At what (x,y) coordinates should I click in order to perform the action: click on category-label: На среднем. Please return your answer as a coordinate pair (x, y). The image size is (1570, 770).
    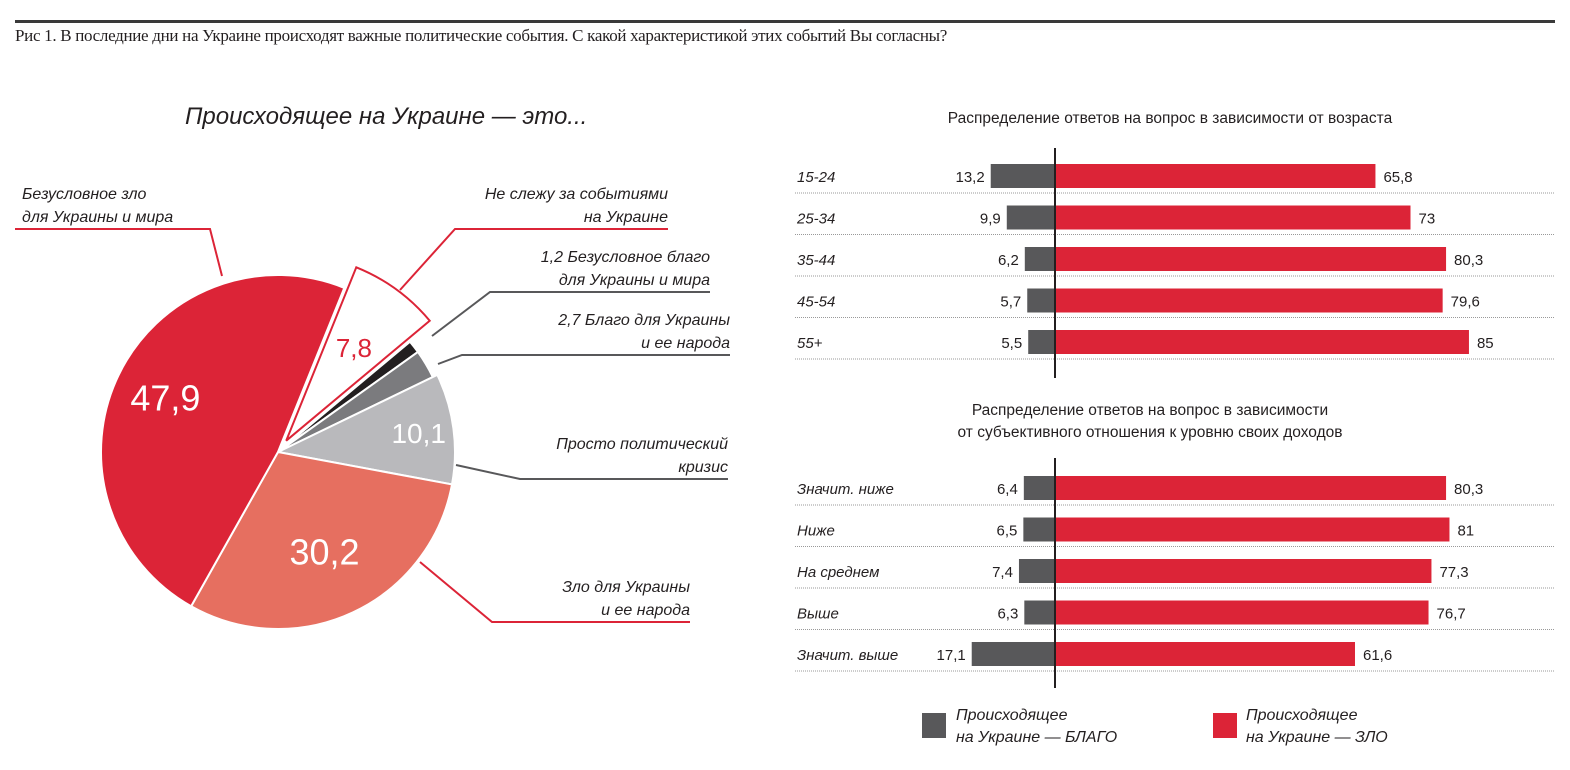
    Looking at the image, I should click on (838, 572).